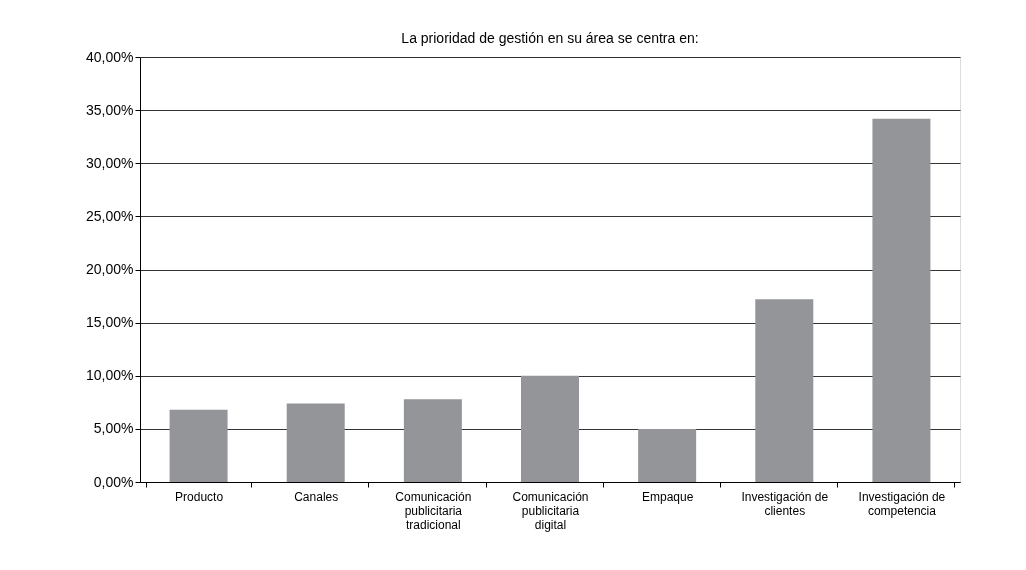 This screenshot has height=570, width=1026. I want to click on x-tick-label: Investigación de competencia, so click(902, 503).